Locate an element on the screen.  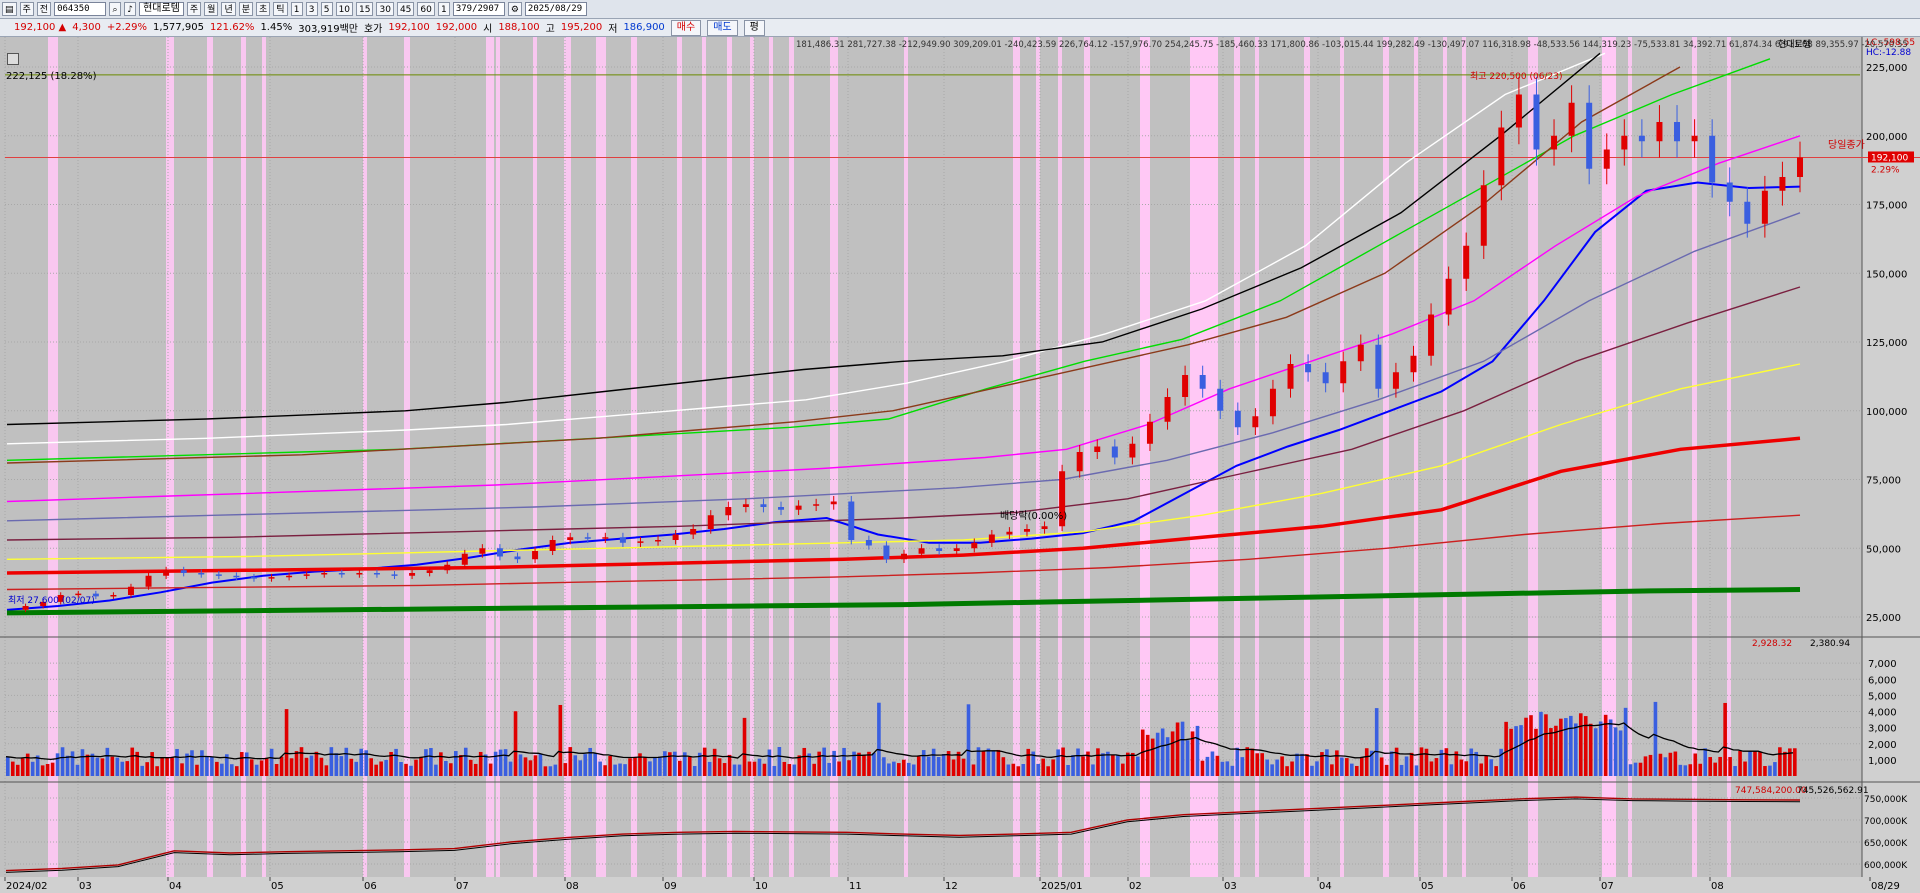
settings-icon: ⚙ is located at coordinates (514, 9).